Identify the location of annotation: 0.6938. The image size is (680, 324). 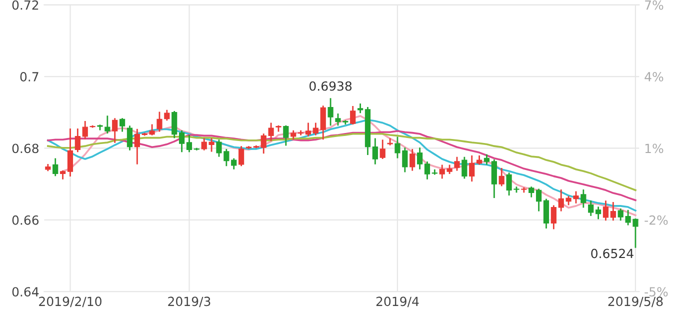
(331, 86).